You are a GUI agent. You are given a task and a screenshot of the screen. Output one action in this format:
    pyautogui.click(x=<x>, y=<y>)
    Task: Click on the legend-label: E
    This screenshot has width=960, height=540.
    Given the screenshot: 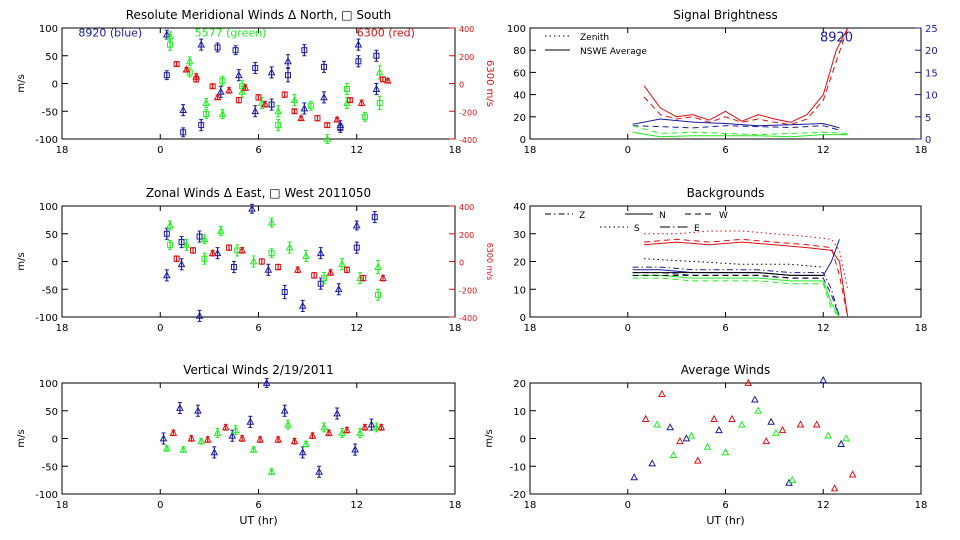 What is the action you would take?
    pyautogui.click(x=697, y=229)
    